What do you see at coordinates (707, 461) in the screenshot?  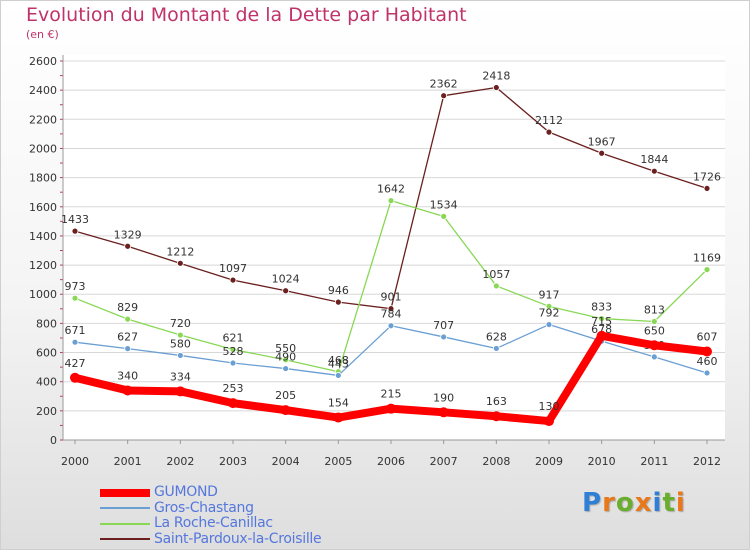 I see `x-tick-label: 2012` at bounding box center [707, 461].